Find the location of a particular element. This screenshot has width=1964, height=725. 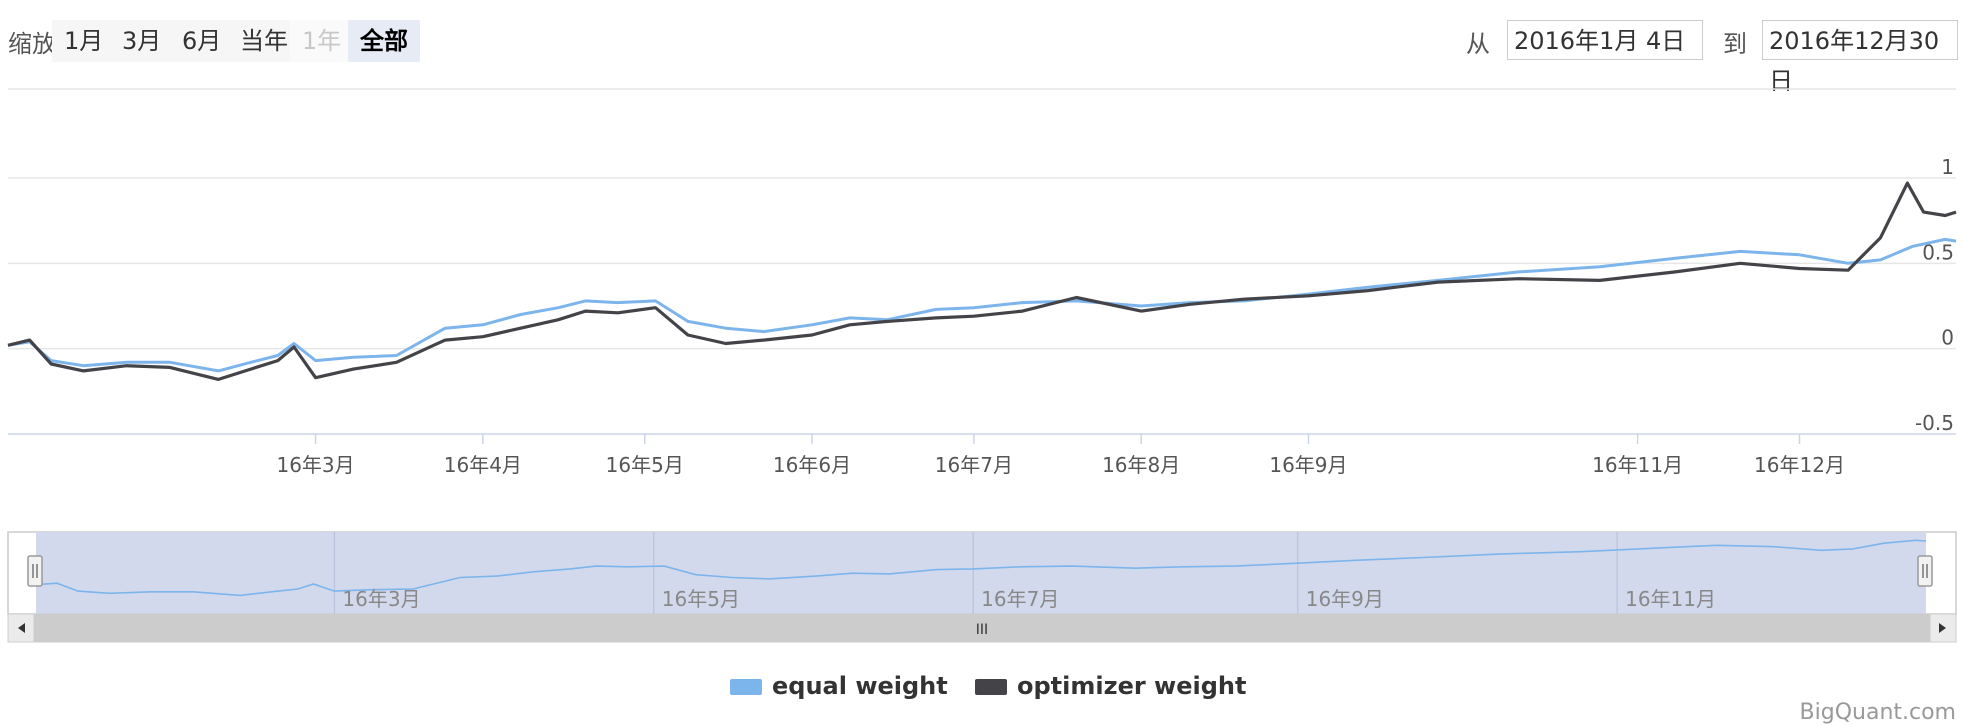

navigator: 16年3月 16年5月 16年7月 16年9月 16年11月 is located at coordinates (982, 573).